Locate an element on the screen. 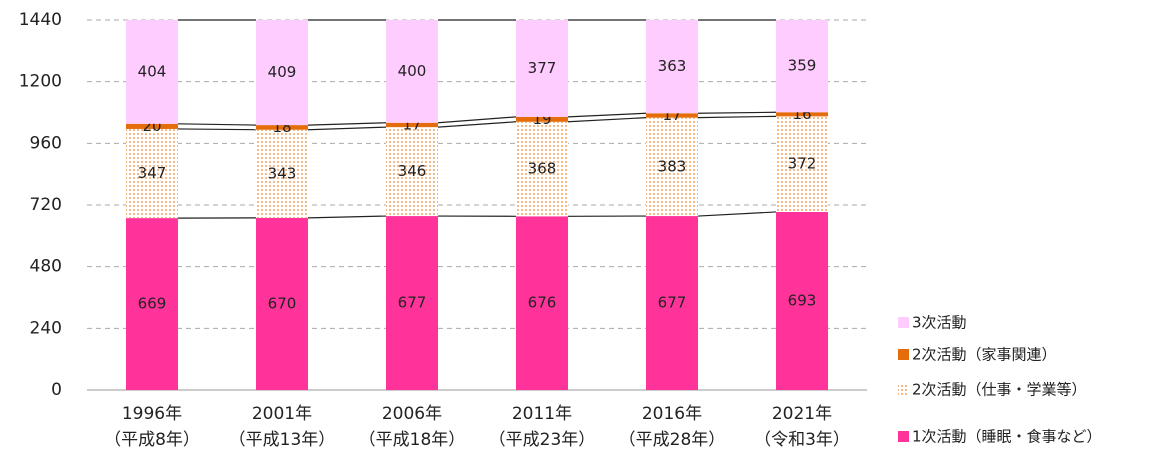 This screenshot has height=459, width=1165. legend-label: 2次活動（仕事・学業等） is located at coordinates (999, 390).